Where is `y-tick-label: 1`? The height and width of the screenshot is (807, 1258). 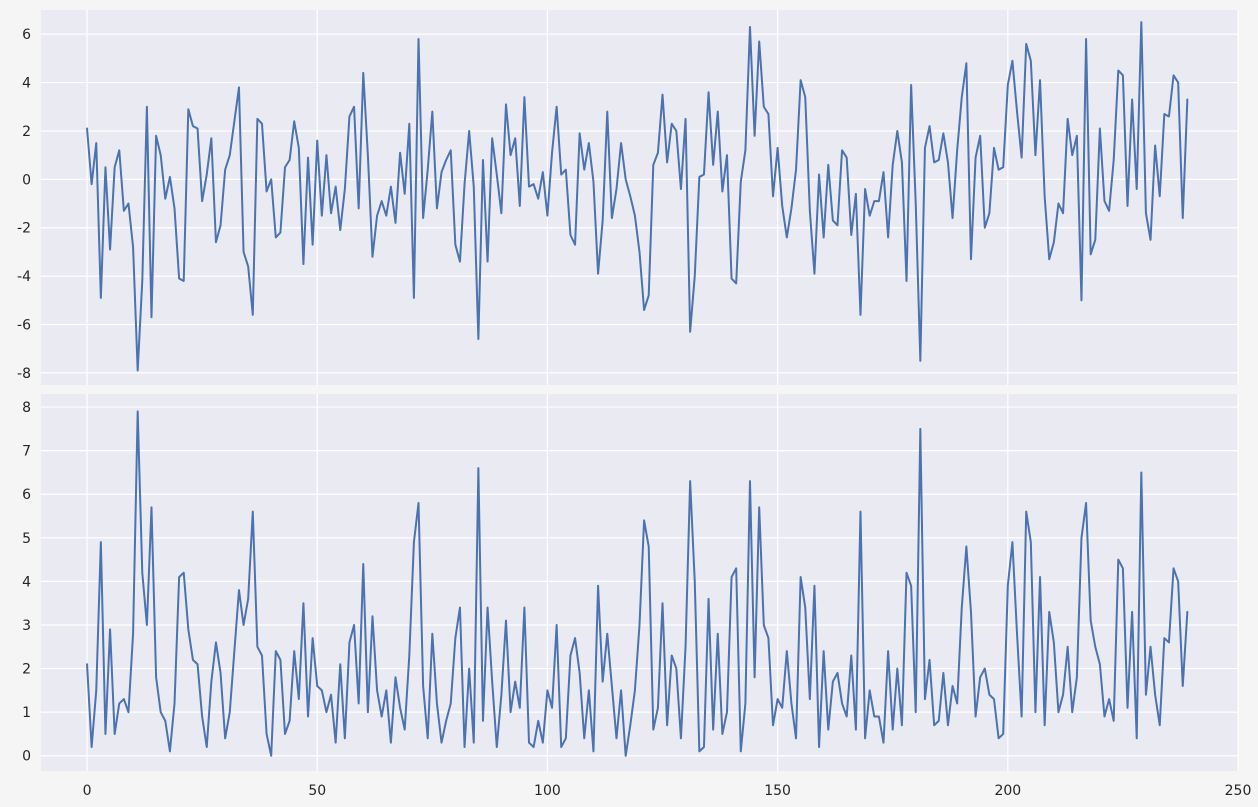
y-tick-label: 1 is located at coordinates (26, 713).